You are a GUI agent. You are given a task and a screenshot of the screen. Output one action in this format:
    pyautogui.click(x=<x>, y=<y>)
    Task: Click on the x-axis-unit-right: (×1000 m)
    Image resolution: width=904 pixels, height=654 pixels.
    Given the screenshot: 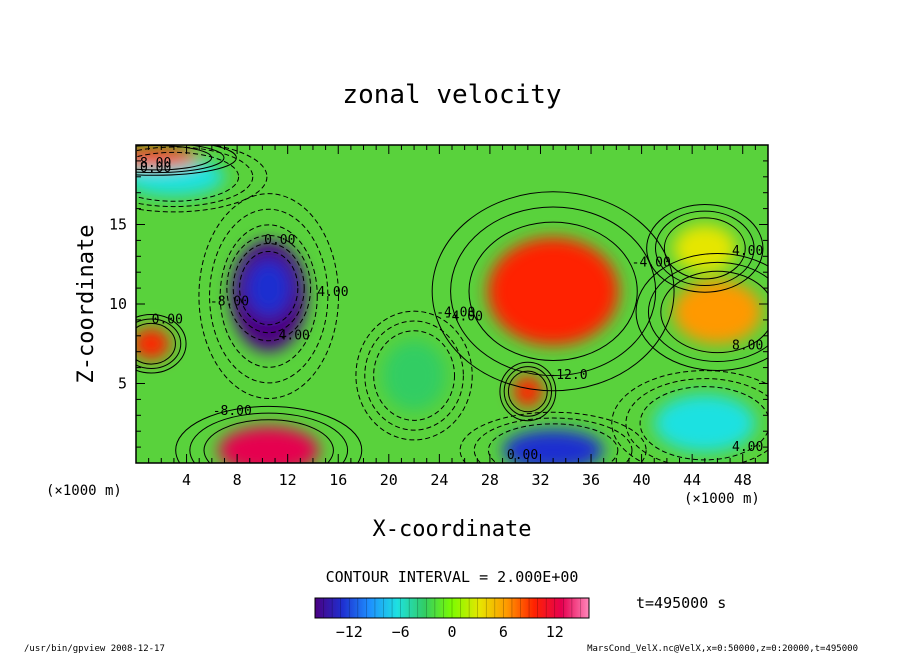 What is the action you would take?
    pyautogui.click(x=722, y=499)
    